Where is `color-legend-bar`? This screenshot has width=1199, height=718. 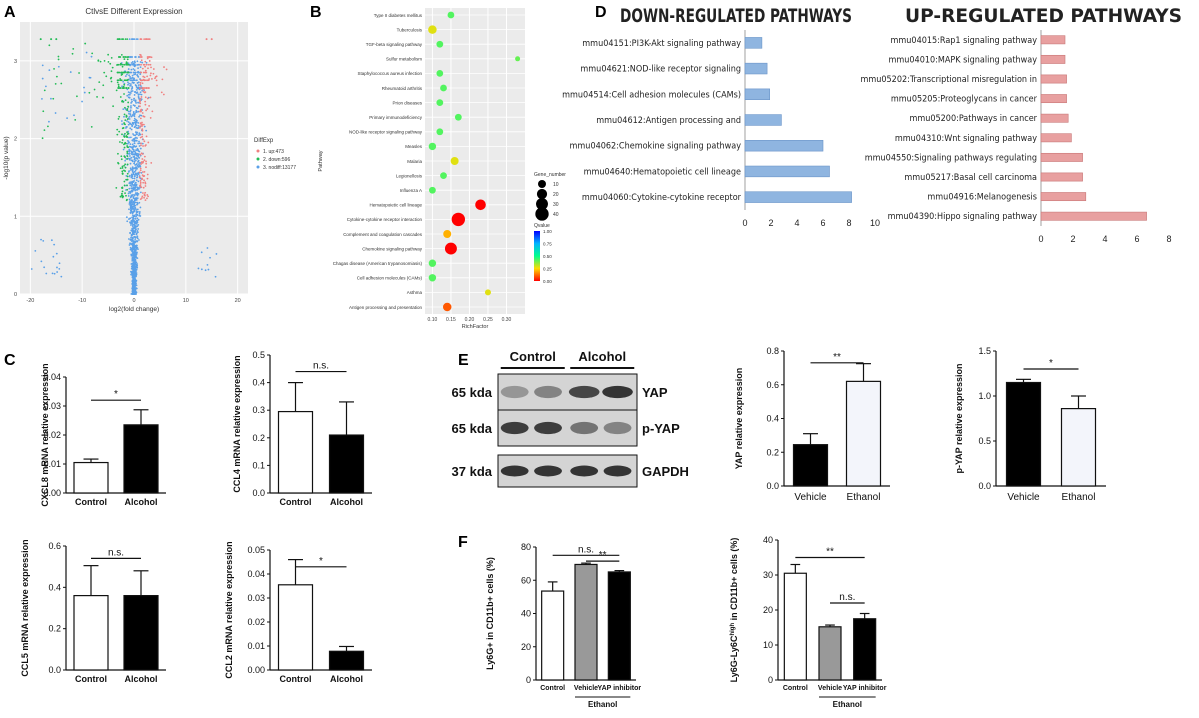
color-legend-bar is located at coordinates (537, 256).